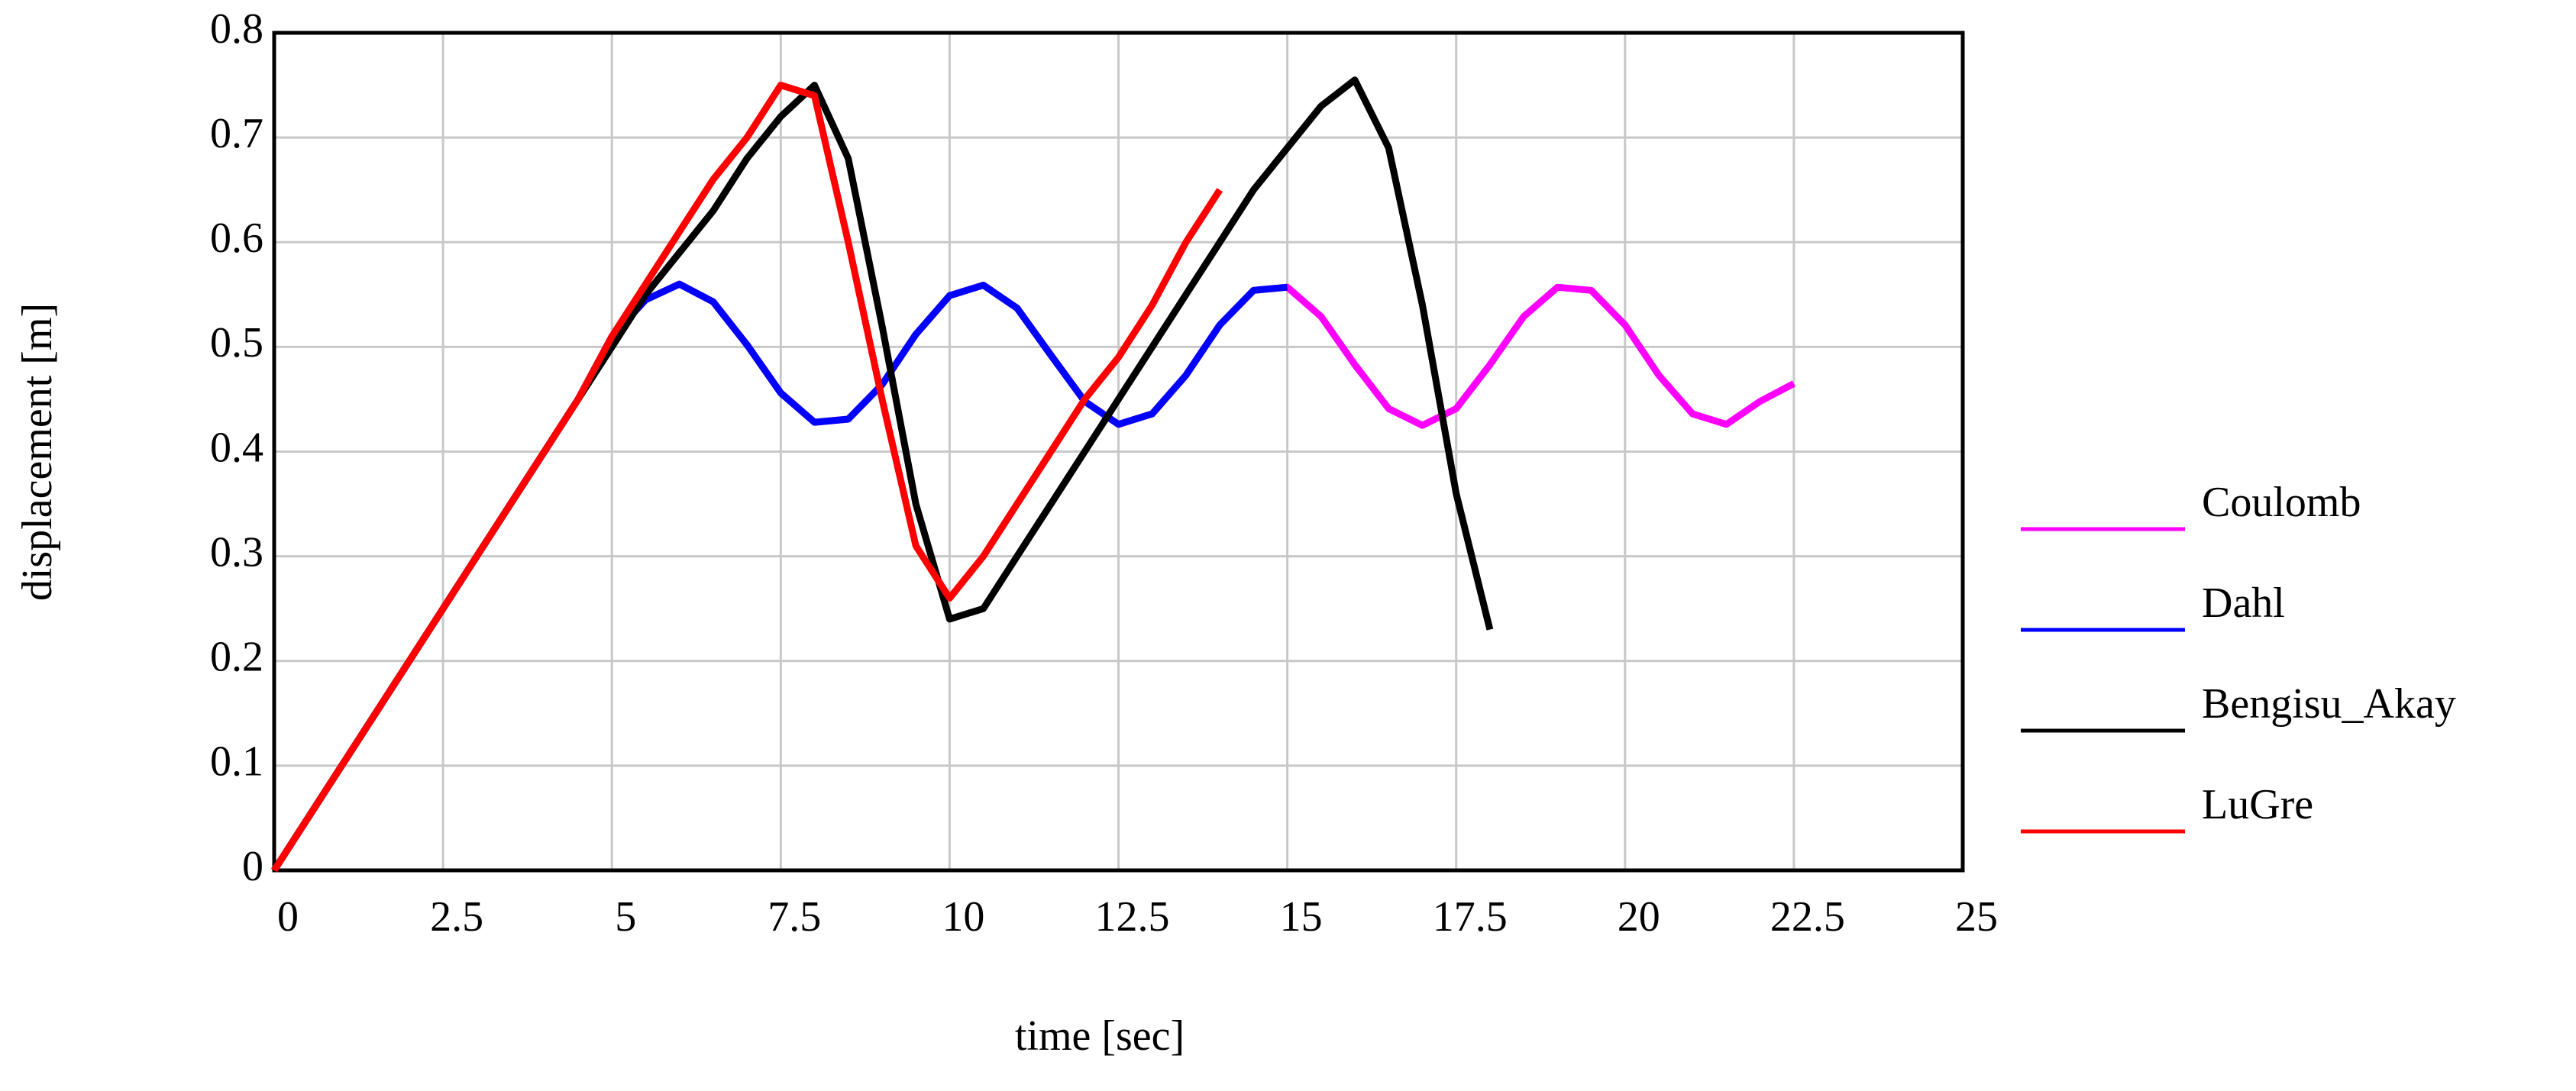 This screenshot has width=2576, height=1091. Describe the element at coordinates (1639, 917) in the screenshot. I see `x-tick-label: 20` at that location.